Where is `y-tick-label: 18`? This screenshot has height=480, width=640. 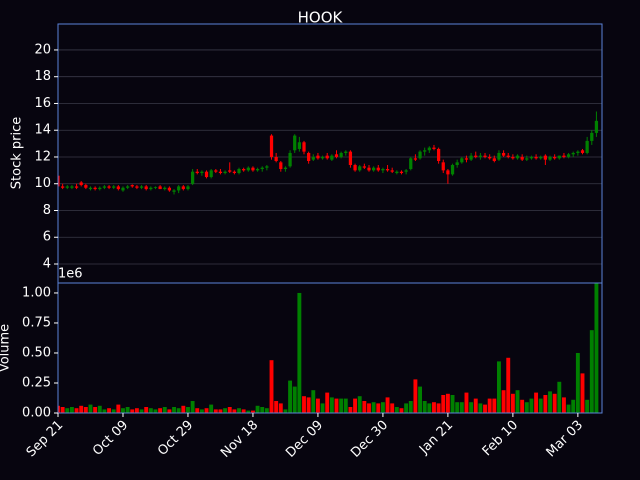 y-tick-label: 18 is located at coordinates (42, 76).